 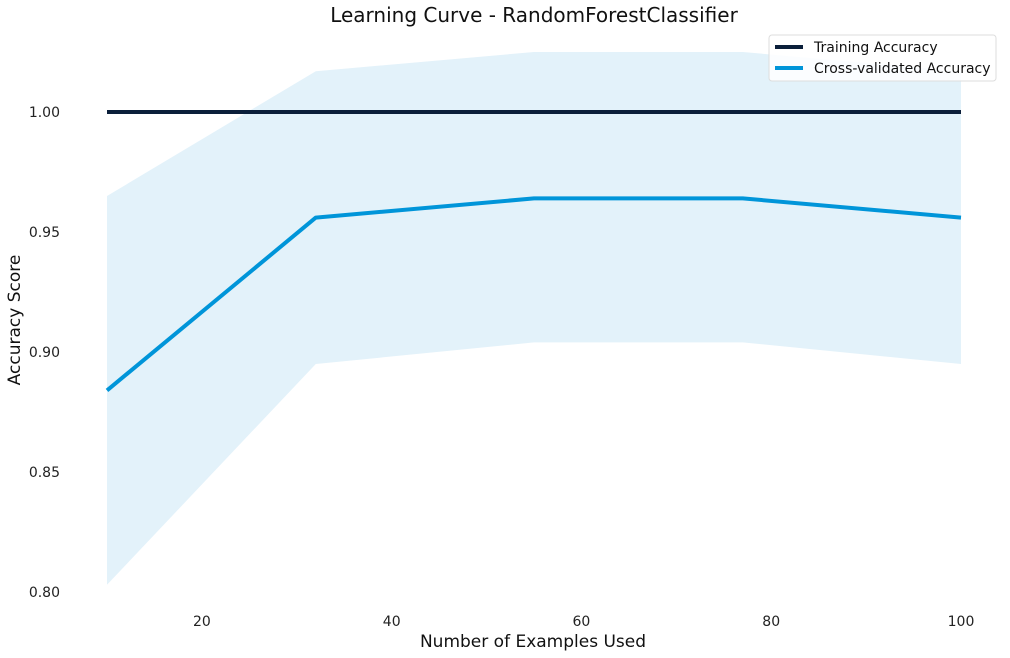 I want to click on y-tick-label: 0.85, so click(x=44, y=473).